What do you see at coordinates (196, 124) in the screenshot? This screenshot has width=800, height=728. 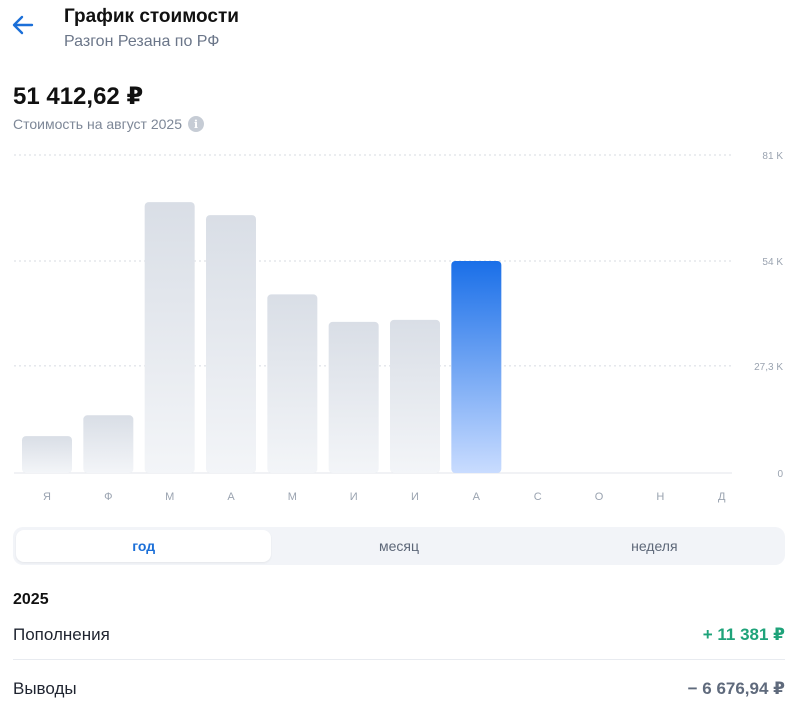 I see `info-icon: i` at bounding box center [196, 124].